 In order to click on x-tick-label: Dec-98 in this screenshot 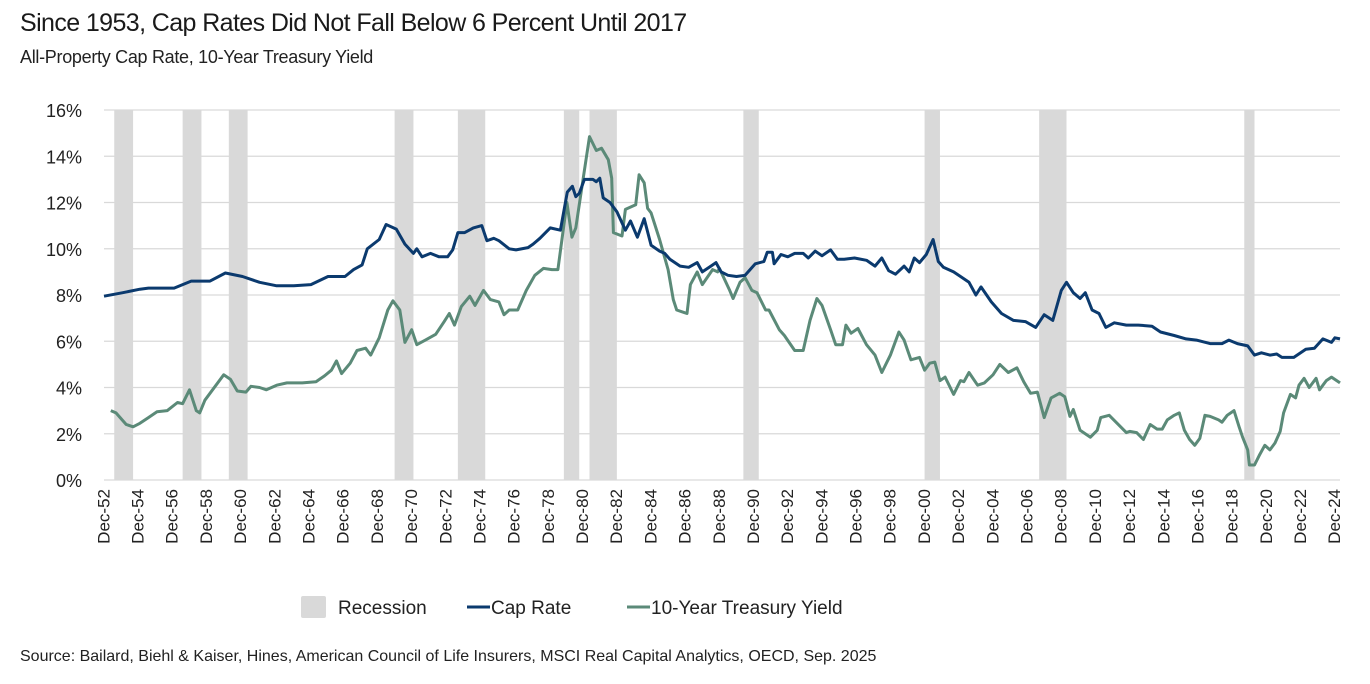, I will do `click(890, 516)`.